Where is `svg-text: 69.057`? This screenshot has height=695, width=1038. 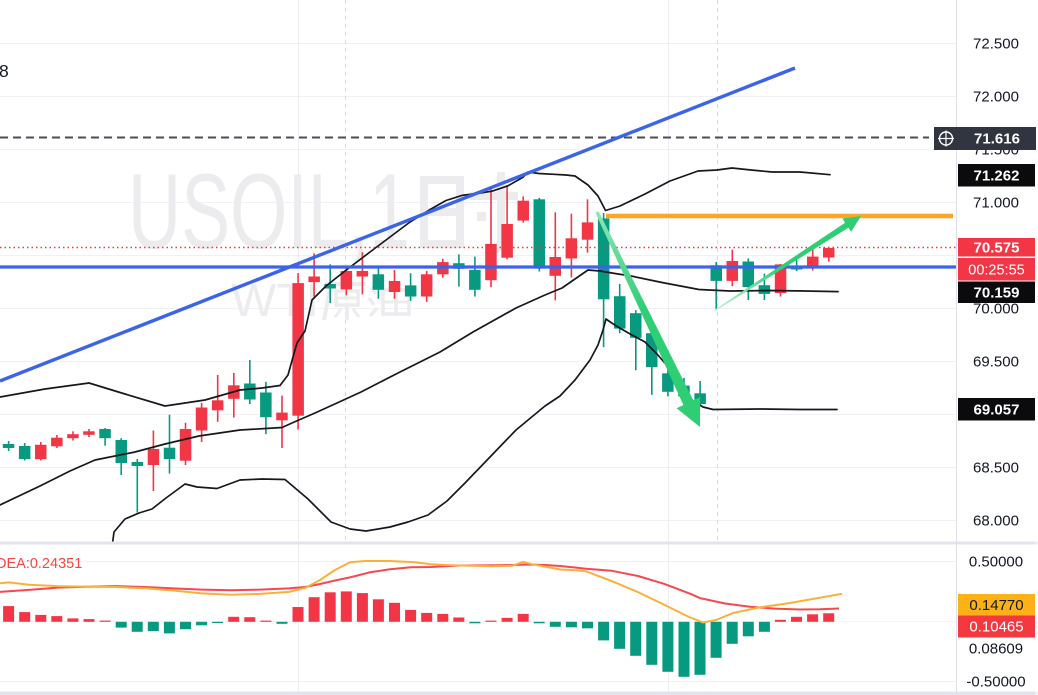
svg-text: 69.057 is located at coordinates (997, 409).